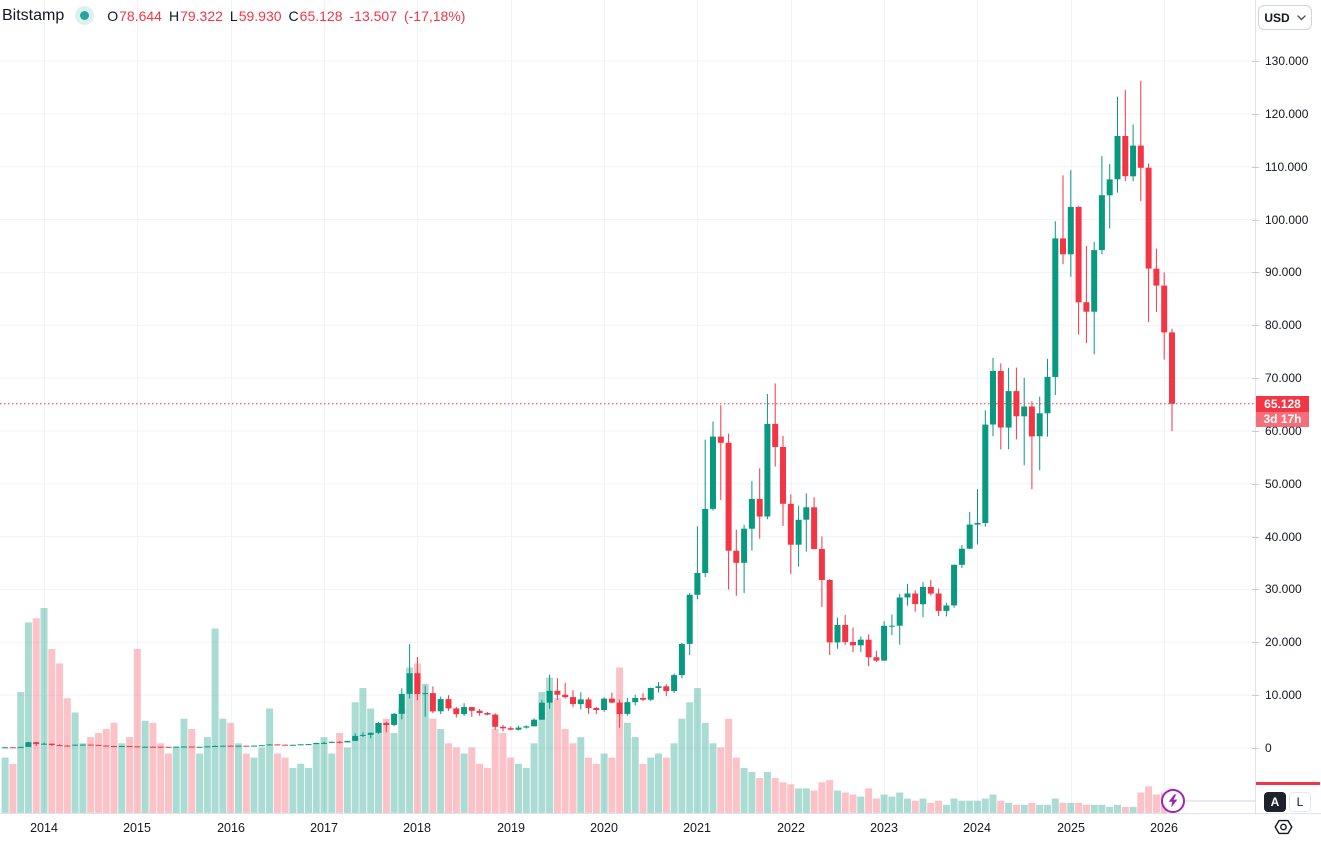 This screenshot has height=843, width=1321. Describe the element at coordinates (1283, 829) in the screenshot. I see `hexagon-eye-icon` at that location.